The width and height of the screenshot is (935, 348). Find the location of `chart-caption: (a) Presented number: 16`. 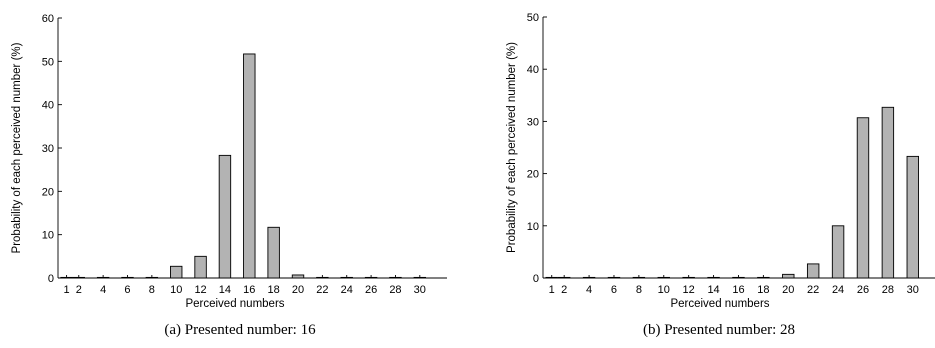

chart-caption: (a) Presented number: 16 is located at coordinates (240, 330).